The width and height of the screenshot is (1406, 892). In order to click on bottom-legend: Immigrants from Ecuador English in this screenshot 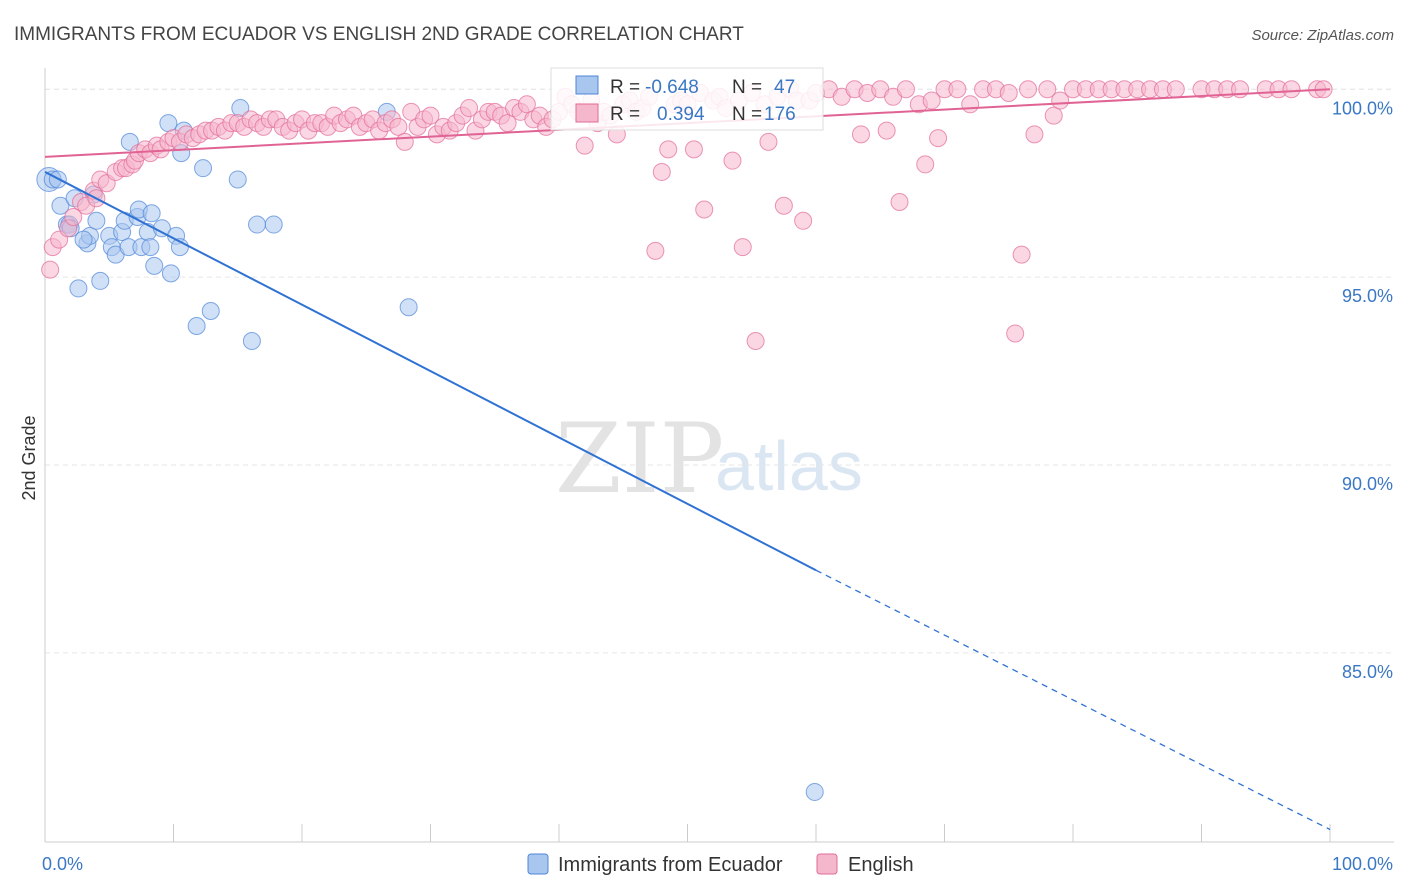, I will do `click(720, 864)`.